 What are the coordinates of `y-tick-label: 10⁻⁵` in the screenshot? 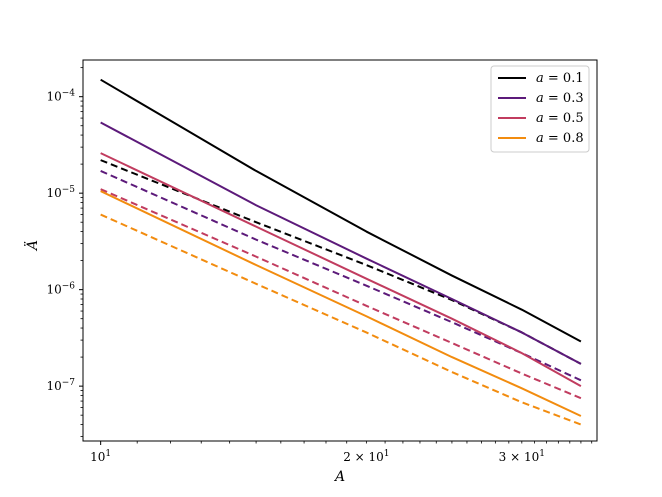 It's located at (60, 192).